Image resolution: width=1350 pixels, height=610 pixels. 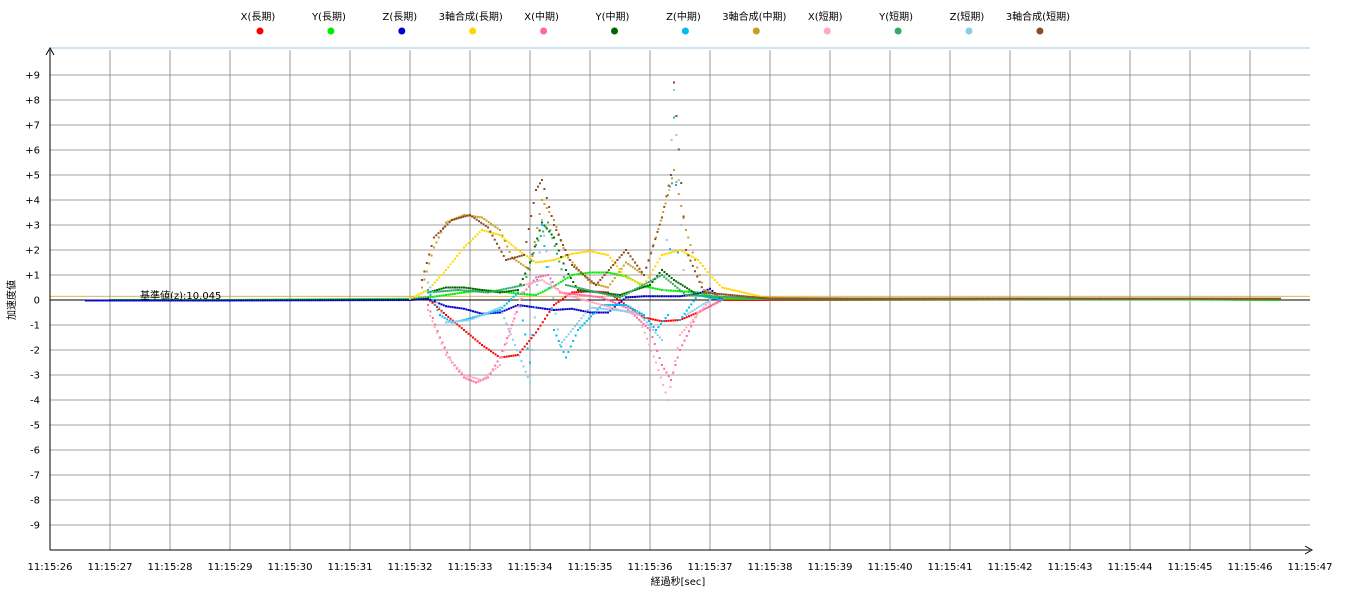 What do you see at coordinates (1310, 567) in the screenshot?
I see `x-tick-label: 11:15:47` at bounding box center [1310, 567].